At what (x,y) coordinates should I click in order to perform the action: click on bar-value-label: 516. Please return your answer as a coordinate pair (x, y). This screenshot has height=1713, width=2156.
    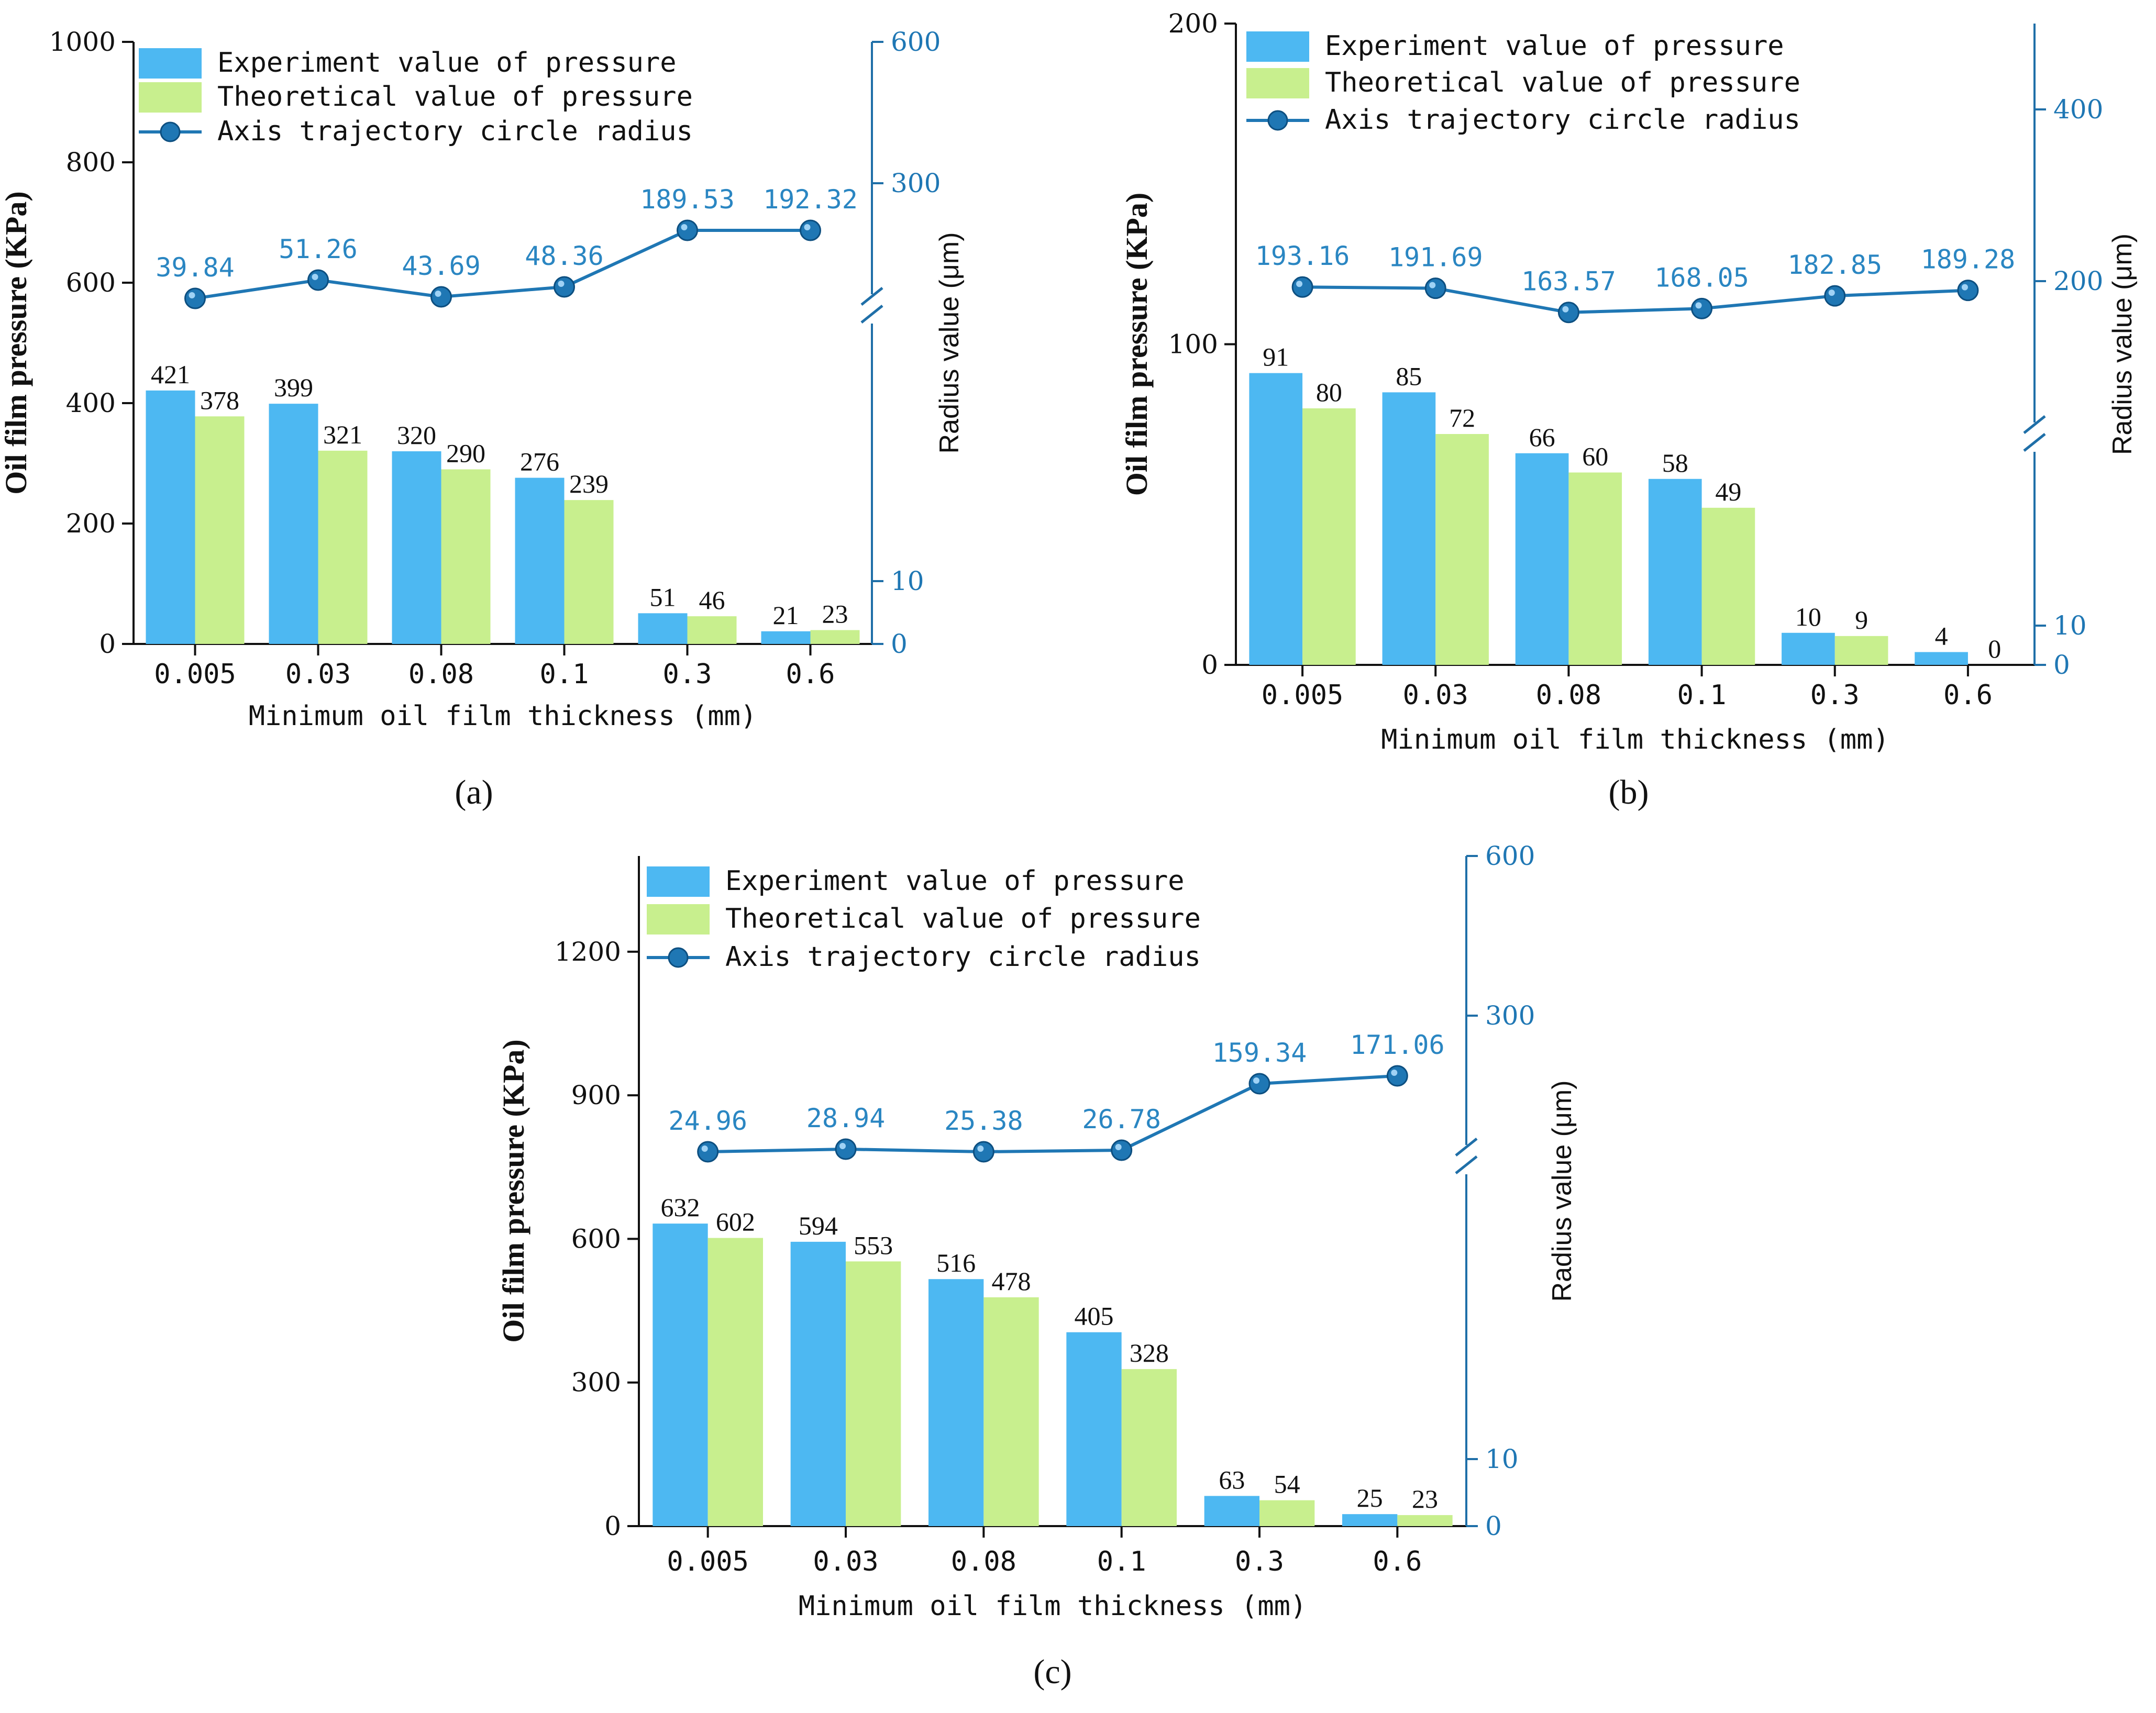
    Looking at the image, I should click on (956, 1262).